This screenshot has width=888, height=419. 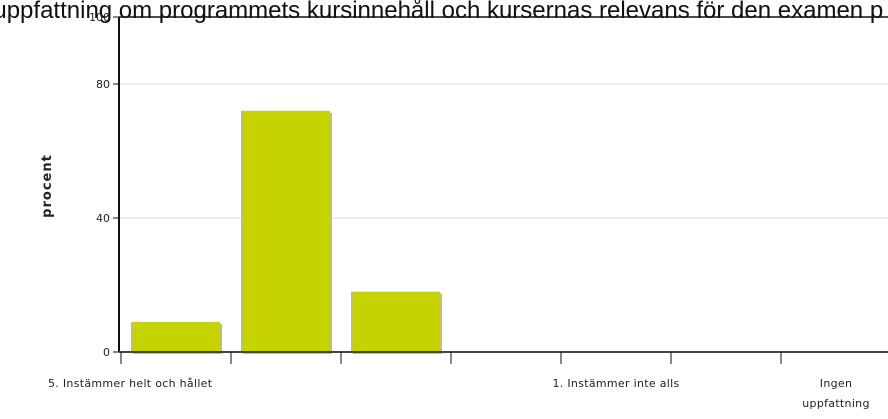 I want to click on y-axis-label: procent, so click(x=47, y=186).